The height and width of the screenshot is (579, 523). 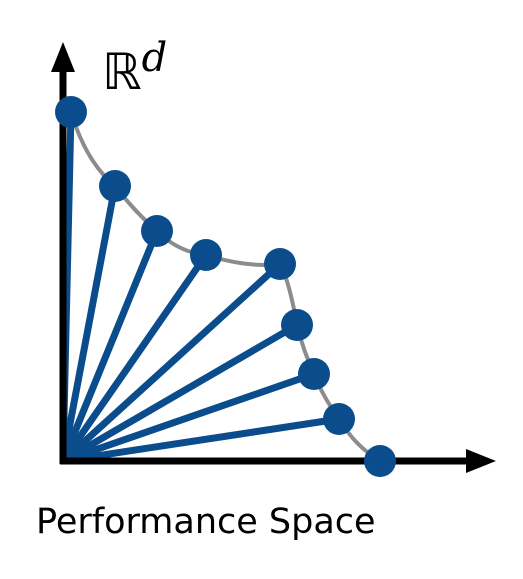 I want to click on diagram-caption: Performance Space, so click(x=206, y=522).